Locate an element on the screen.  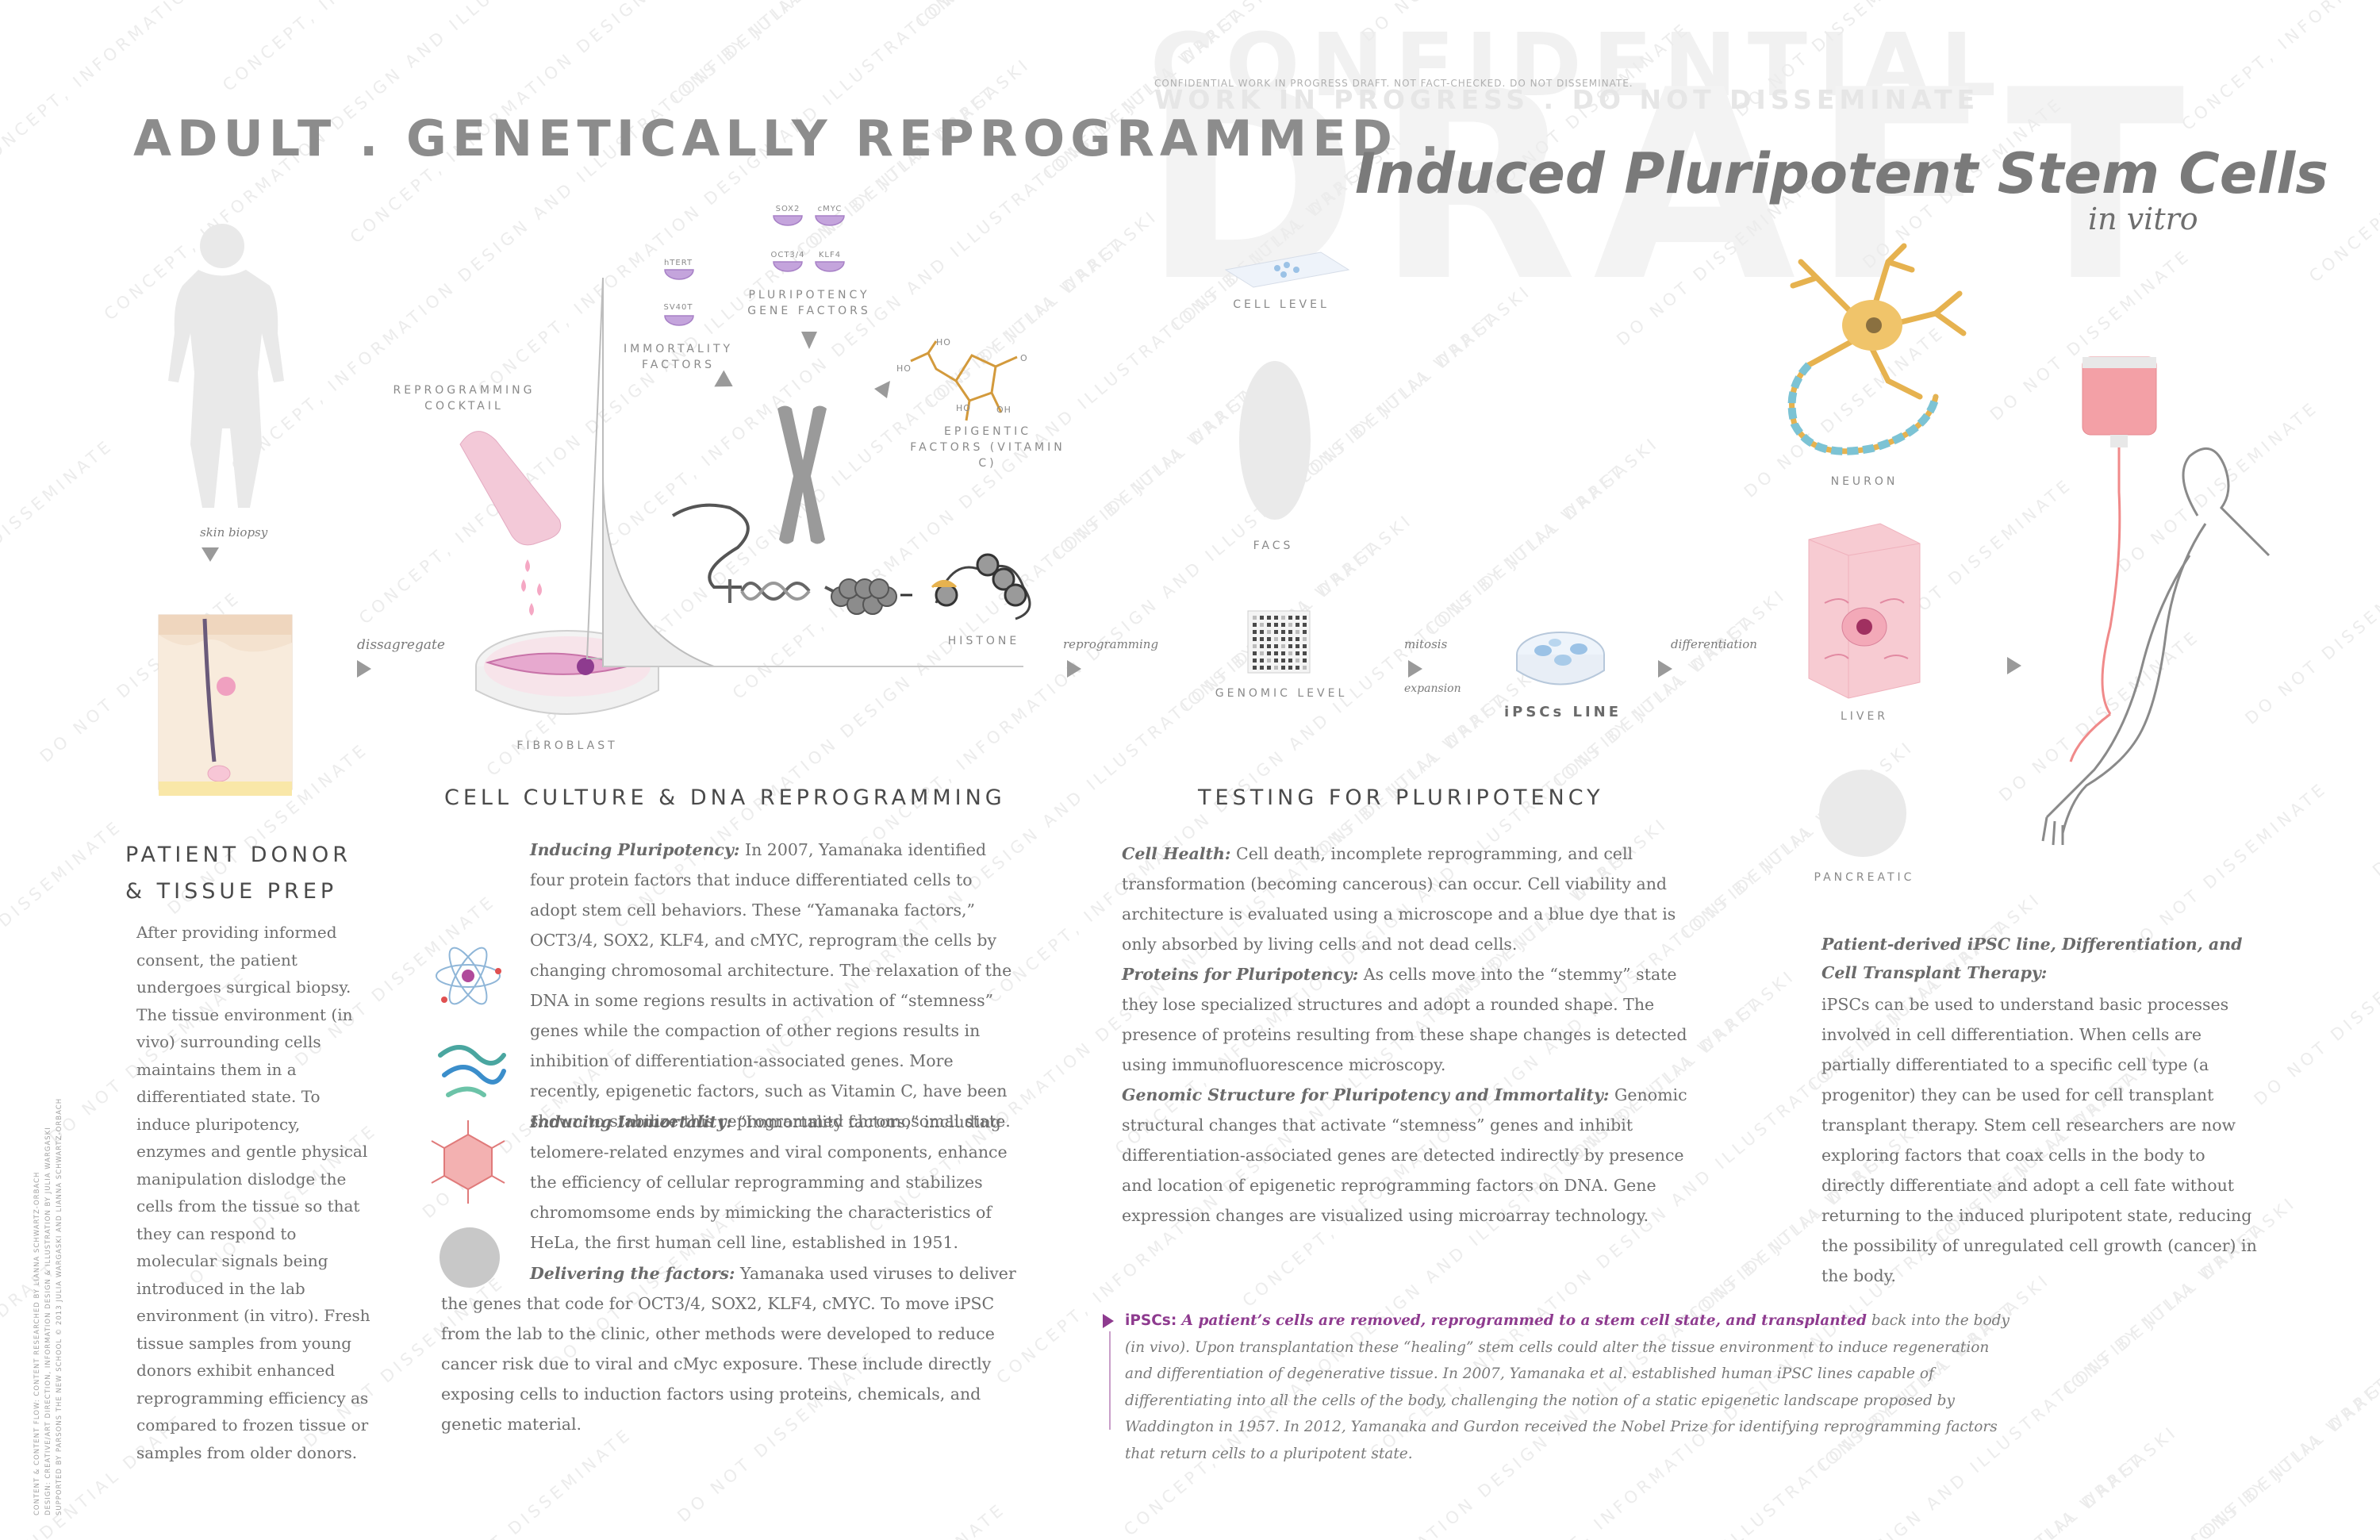
gene-factor-icons is located at coordinates (754, 270).